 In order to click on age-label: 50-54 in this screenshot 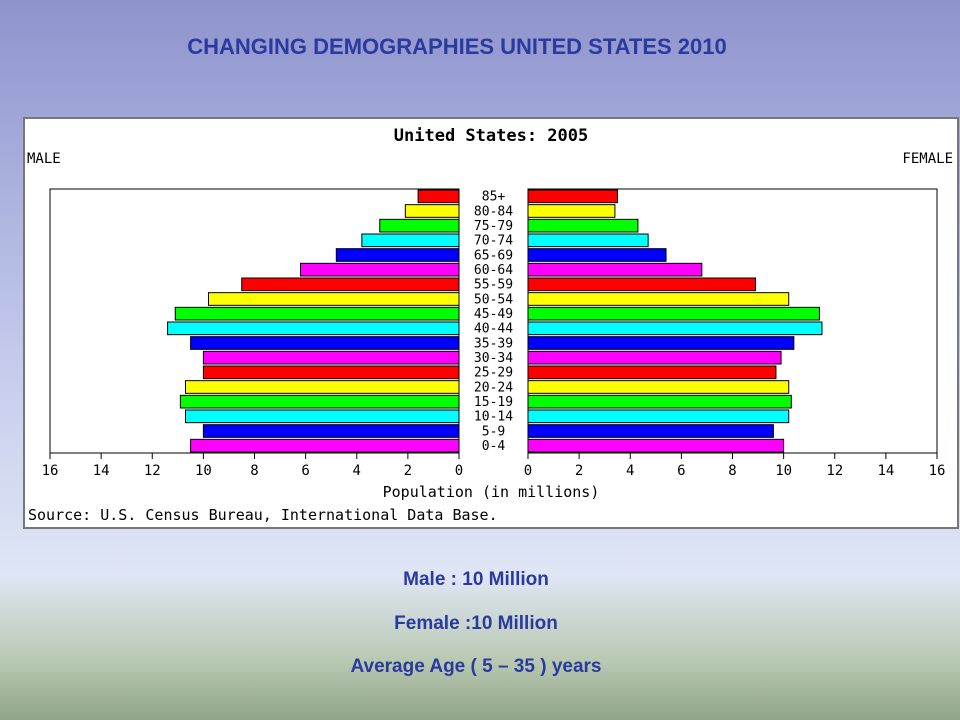, I will do `click(493, 299)`.